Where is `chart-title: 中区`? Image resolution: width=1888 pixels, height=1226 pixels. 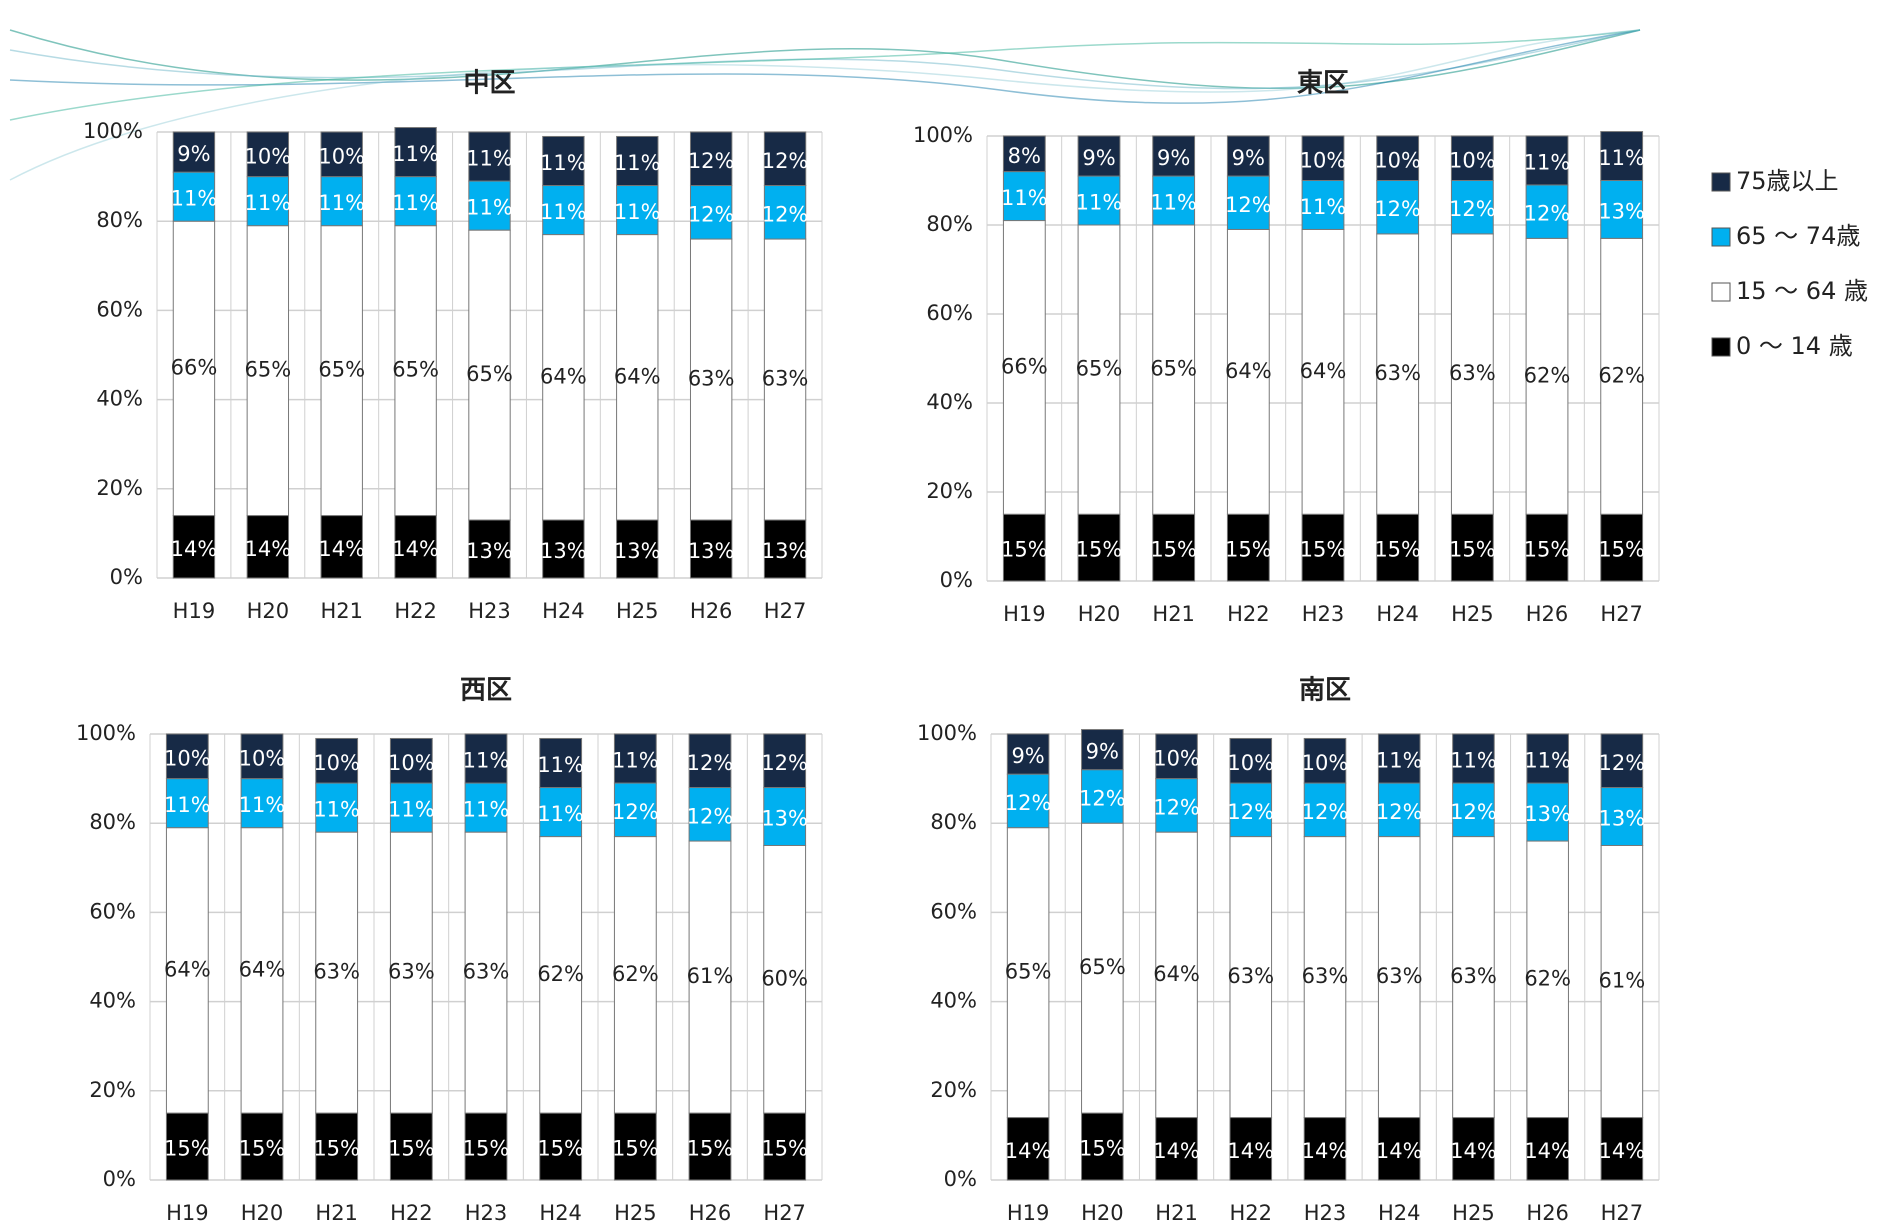 chart-title: 中区 is located at coordinates (489, 84).